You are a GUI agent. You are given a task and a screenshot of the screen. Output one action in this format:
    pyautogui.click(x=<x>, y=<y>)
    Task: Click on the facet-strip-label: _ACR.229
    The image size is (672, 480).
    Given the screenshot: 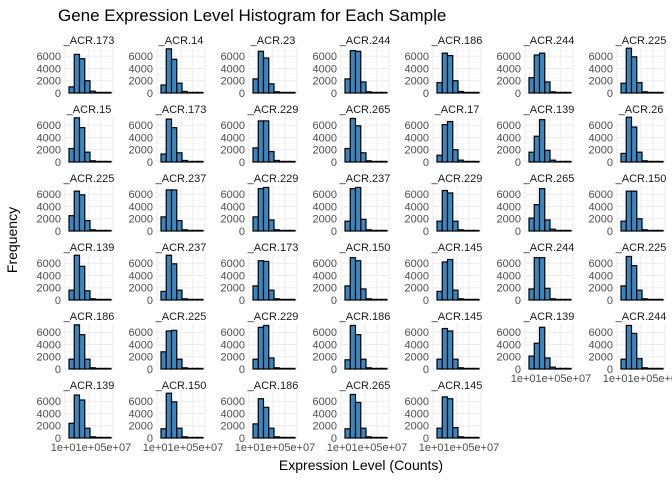 What is the action you would take?
    pyautogui.click(x=273, y=179)
    